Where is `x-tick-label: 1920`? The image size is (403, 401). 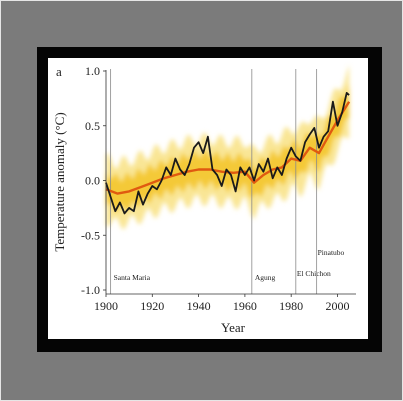
x-tick-label: 1920 is located at coordinates (152, 306).